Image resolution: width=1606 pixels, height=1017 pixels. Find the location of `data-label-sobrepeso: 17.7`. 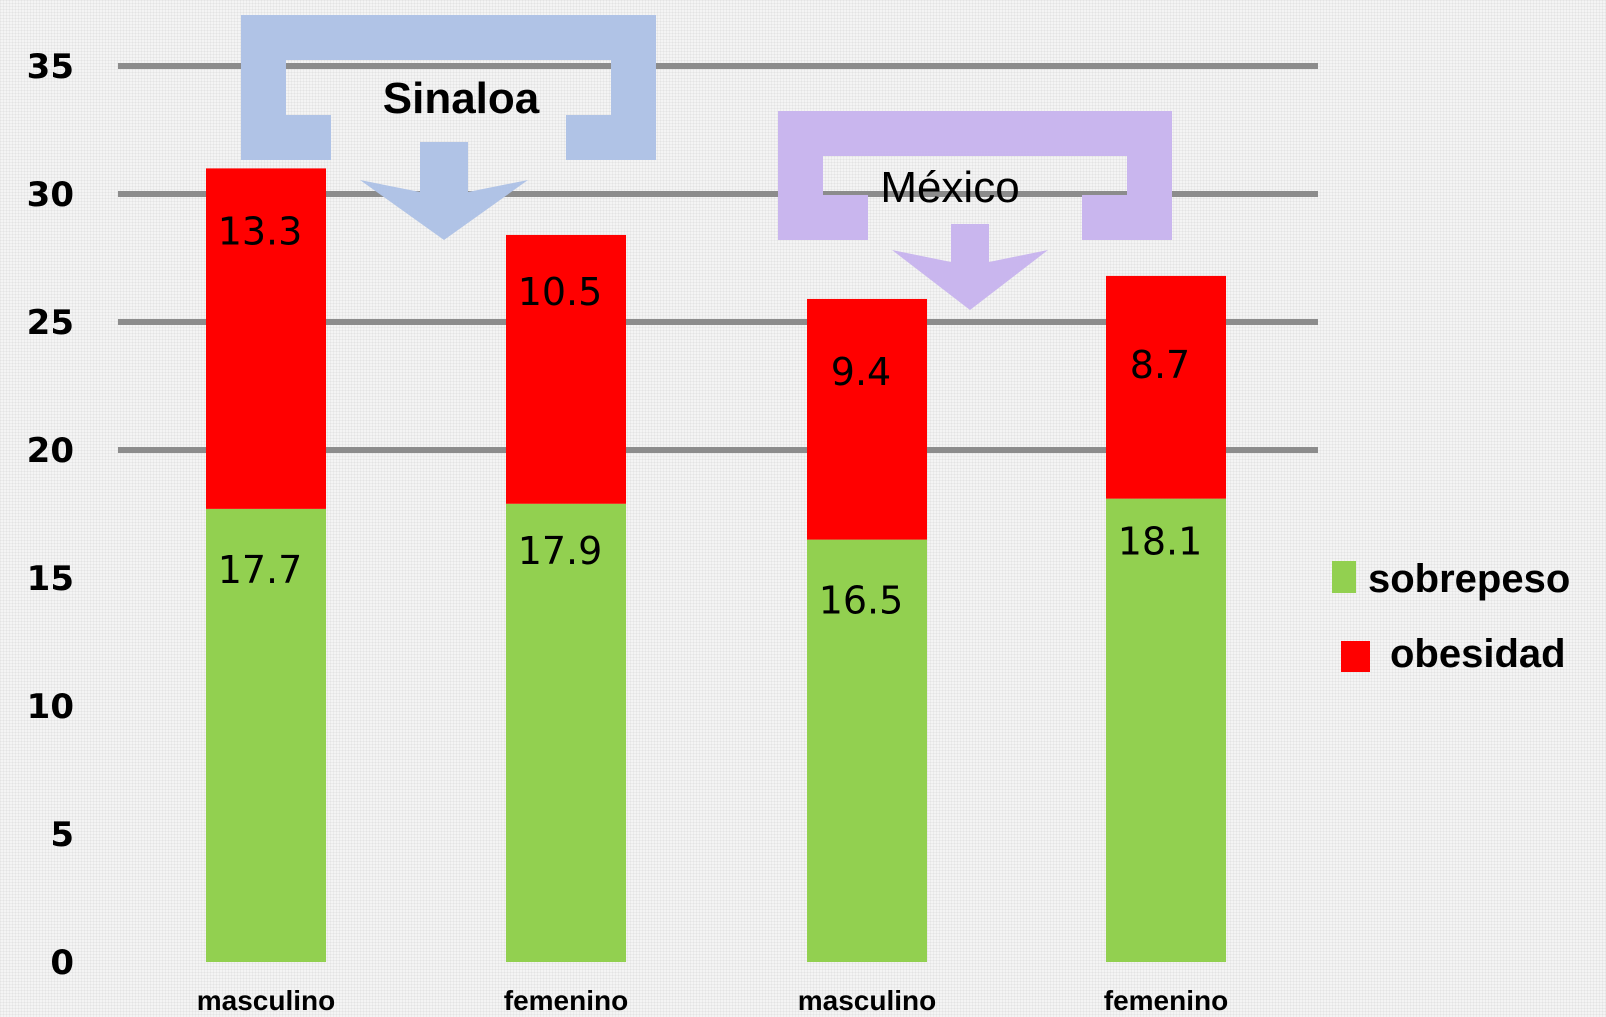

data-label-sobrepeso: 17.7 is located at coordinates (260, 570).